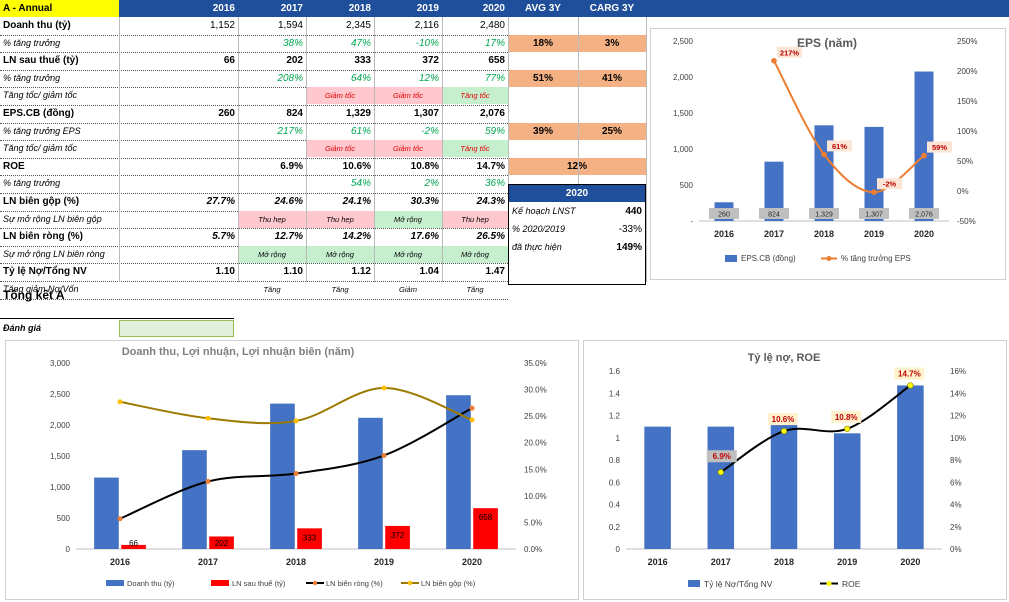 Image resolution: width=1009 pixels, height=602 pixels. What do you see at coordinates (424, 201) in the screenshot?
I see `row-value-2019: 30.3%` at bounding box center [424, 201].